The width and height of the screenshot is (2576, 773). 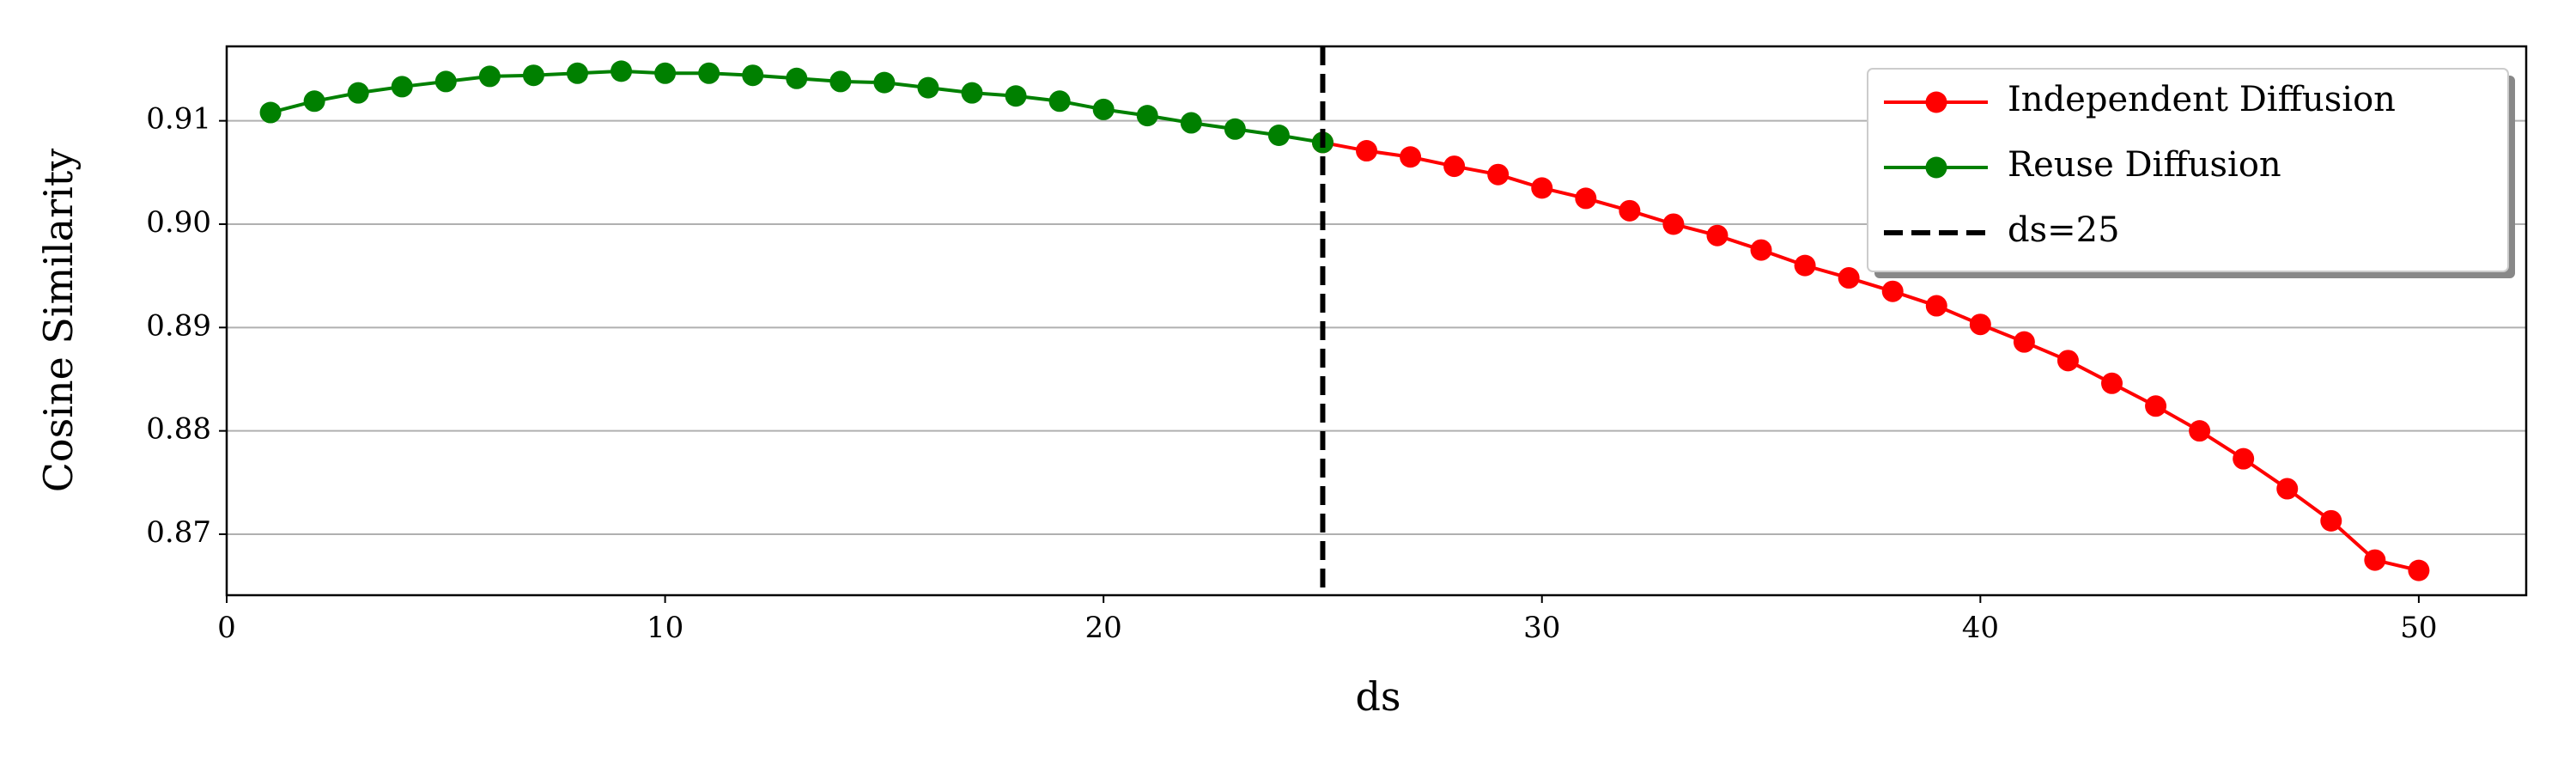 I want to click on x-tick-label: 50, so click(x=2419, y=628).